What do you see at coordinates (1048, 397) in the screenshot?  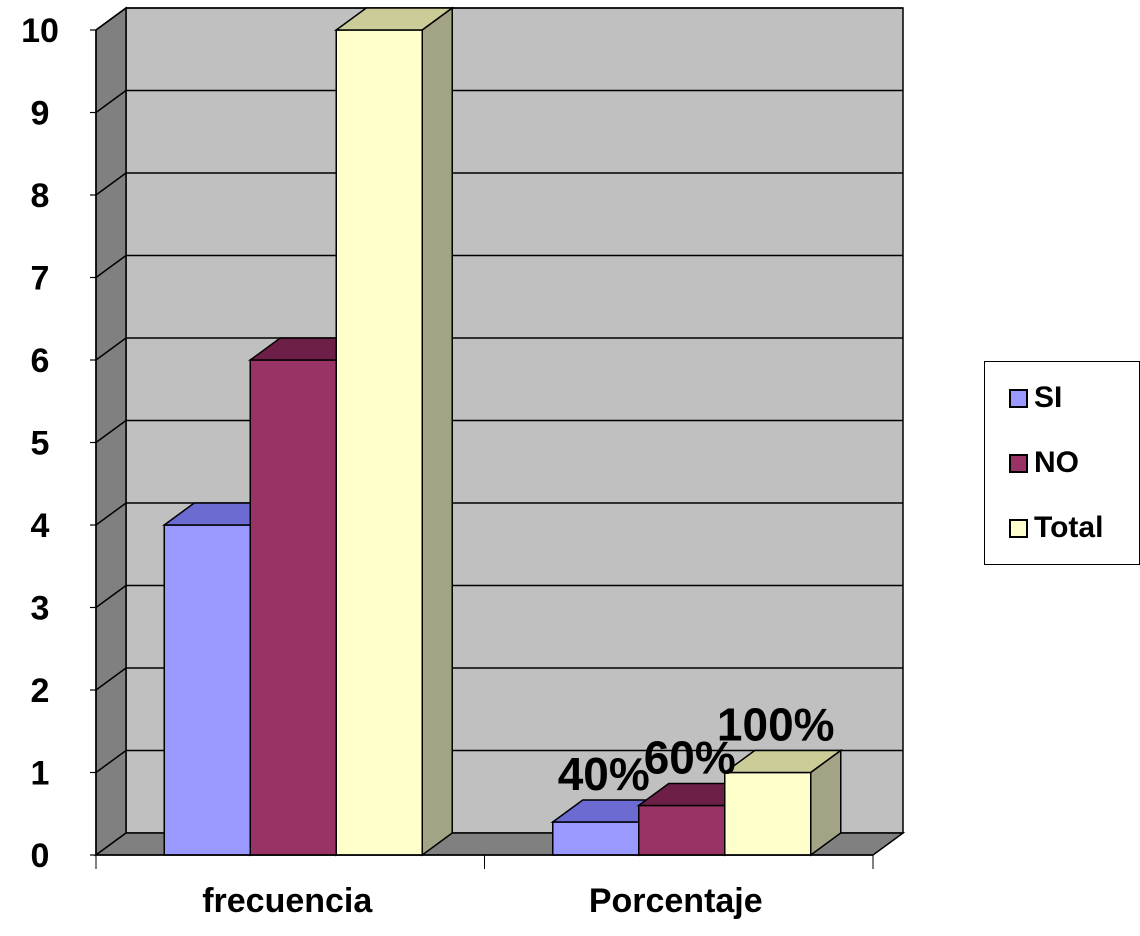 I see `legend-label-si: SI` at bounding box center [1048, 397].